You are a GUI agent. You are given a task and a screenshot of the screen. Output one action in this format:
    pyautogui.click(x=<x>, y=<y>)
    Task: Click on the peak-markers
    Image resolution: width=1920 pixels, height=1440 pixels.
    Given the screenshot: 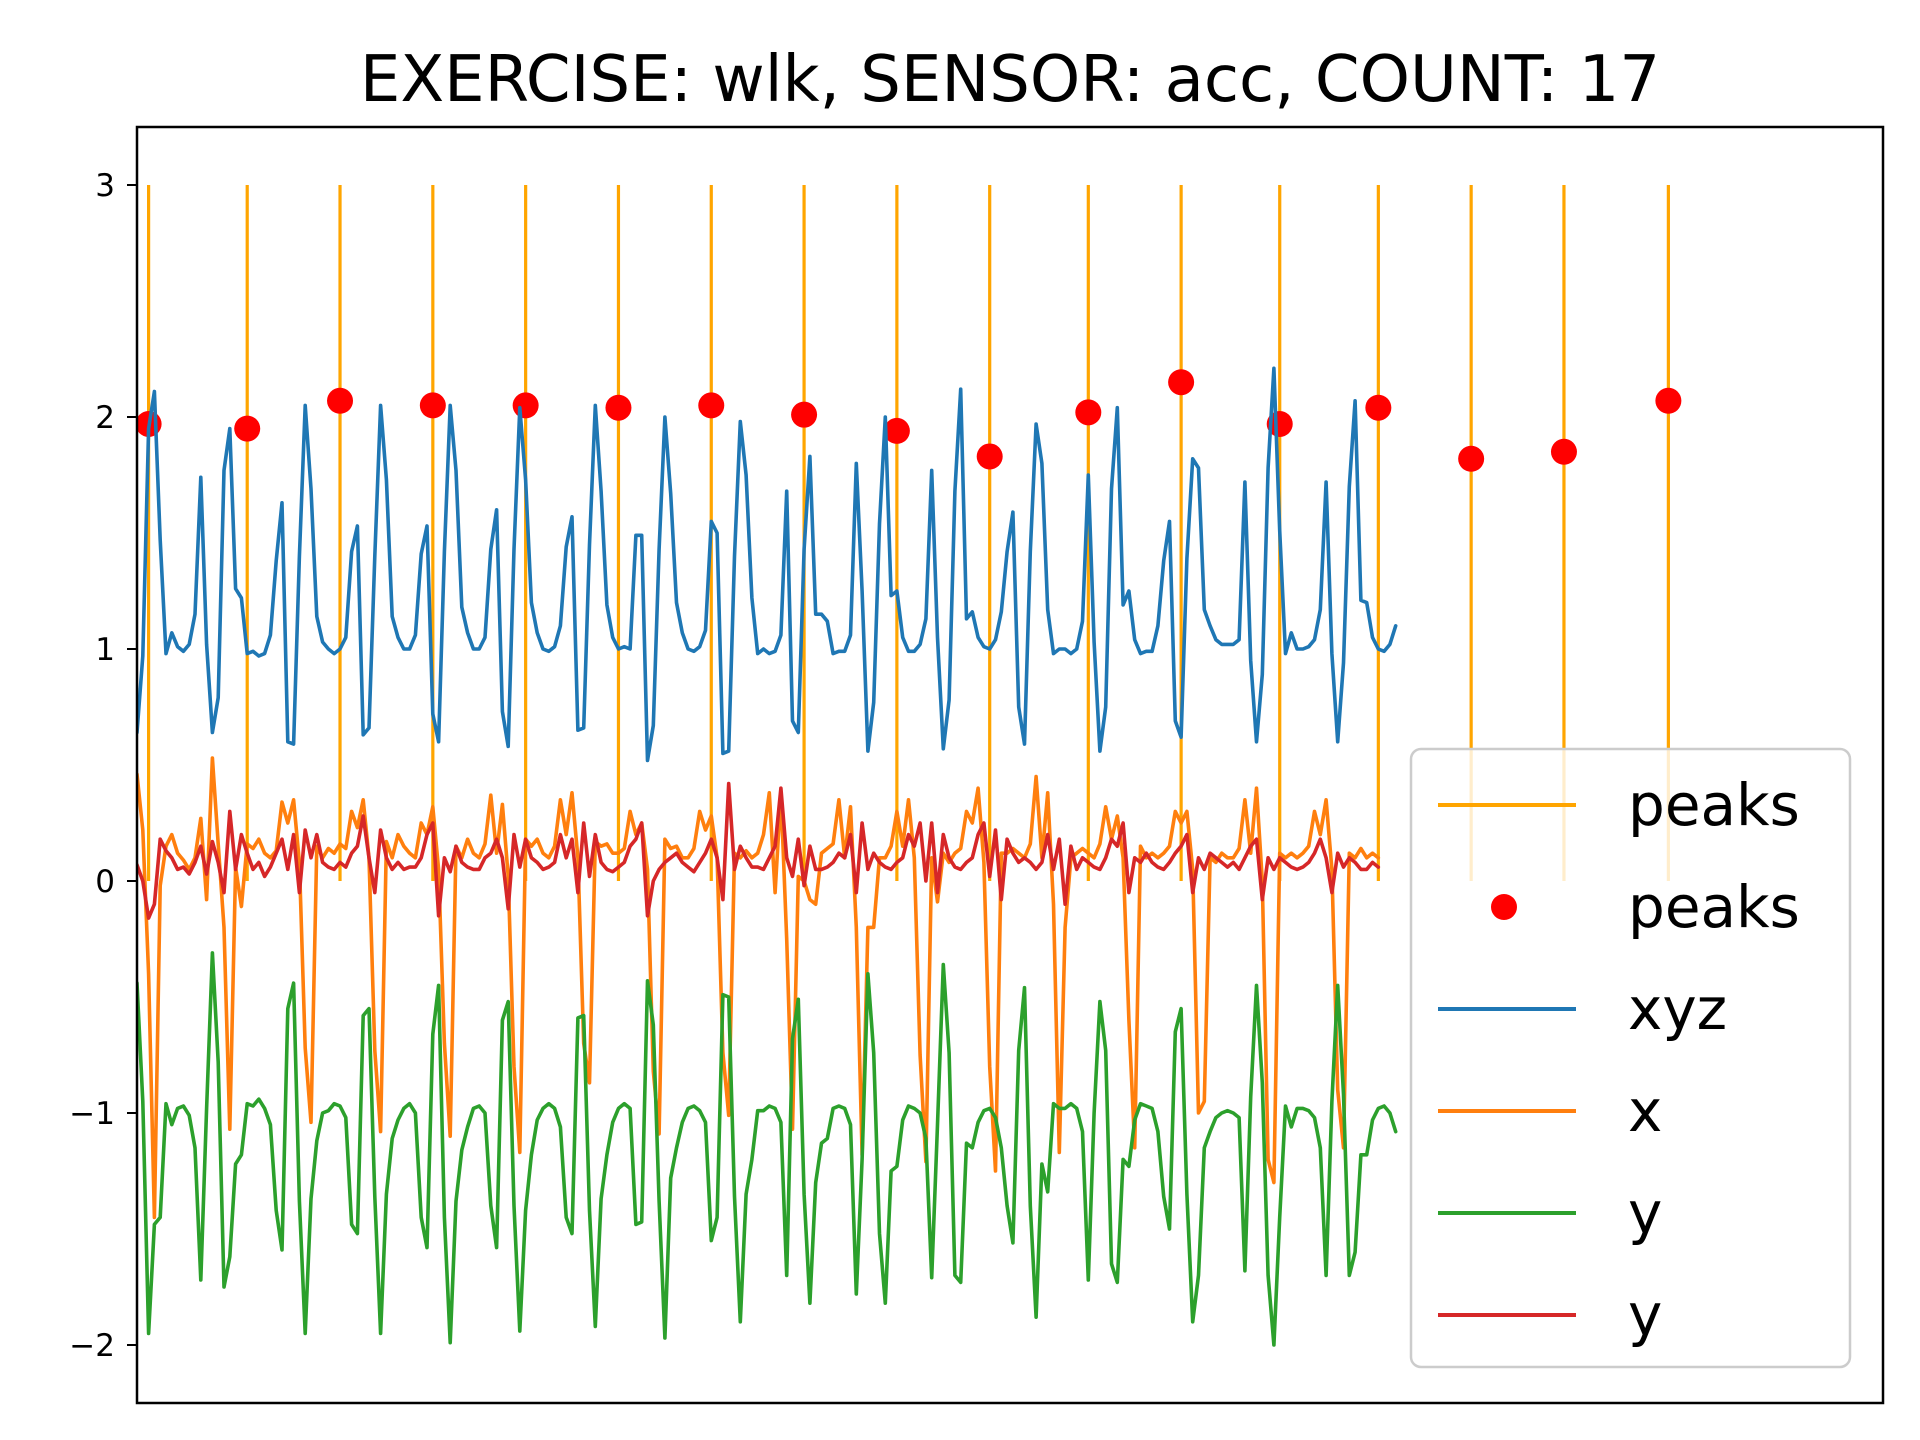 What is the action you would take?
    pyautogui.click(x=909, y=420)
    